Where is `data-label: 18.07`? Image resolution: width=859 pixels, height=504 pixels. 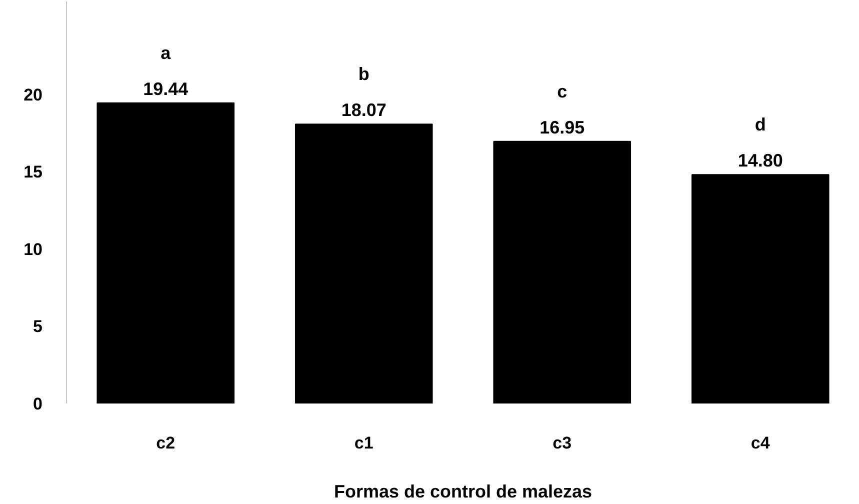 data-label: 18.07 is located at coordinates (363, 110).